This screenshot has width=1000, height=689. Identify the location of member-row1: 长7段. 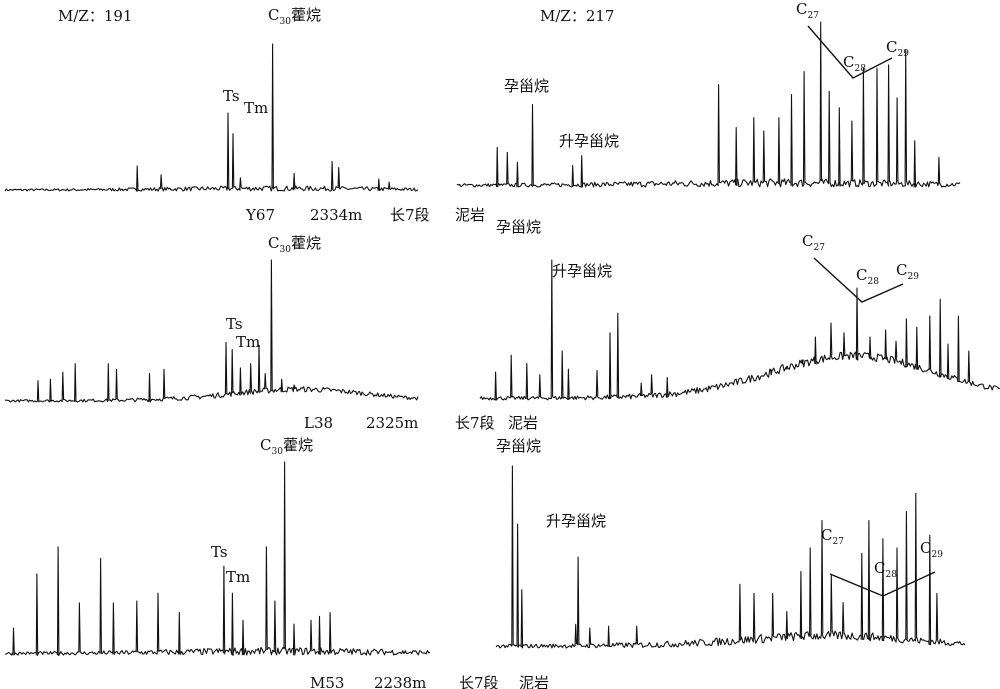
(410, 215).